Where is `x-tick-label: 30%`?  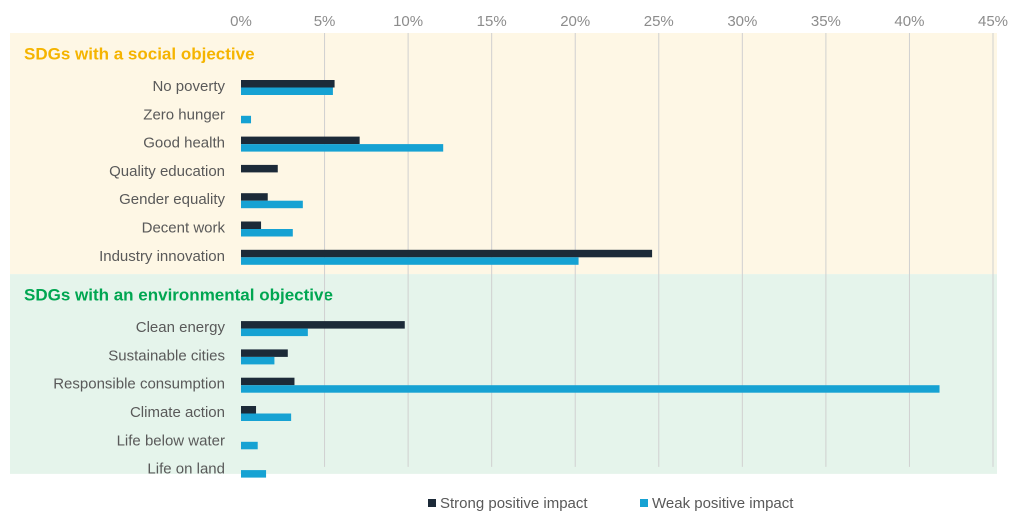
x-tick-label: 30% is located at coordinates (742, 21).